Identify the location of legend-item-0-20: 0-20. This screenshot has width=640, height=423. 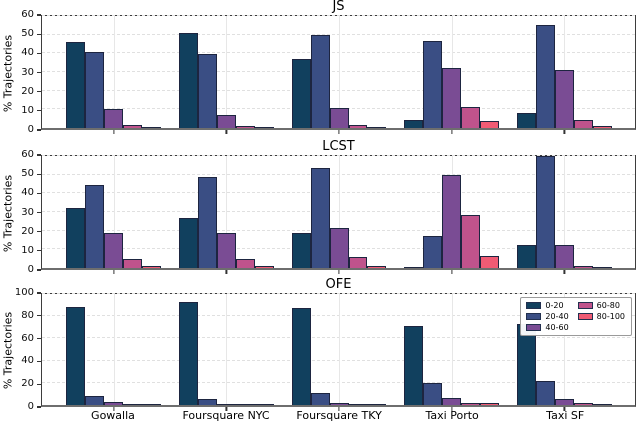
(547, 305).